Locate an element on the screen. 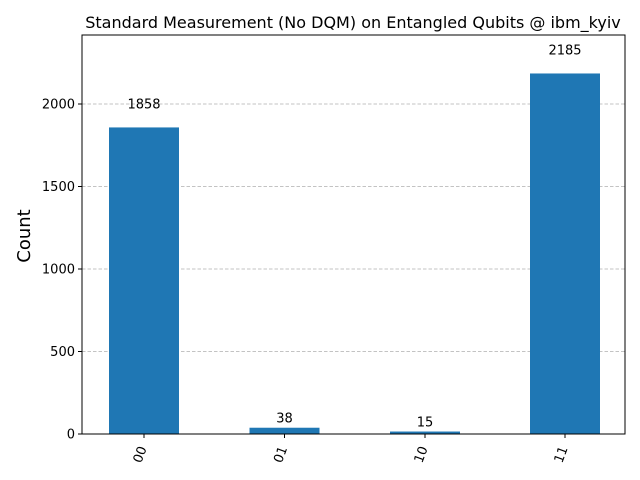 The width and height of the screenshot is (640, 480). x-axis-ticks: 00 01 10 11 is located at coordinates (351, 449).